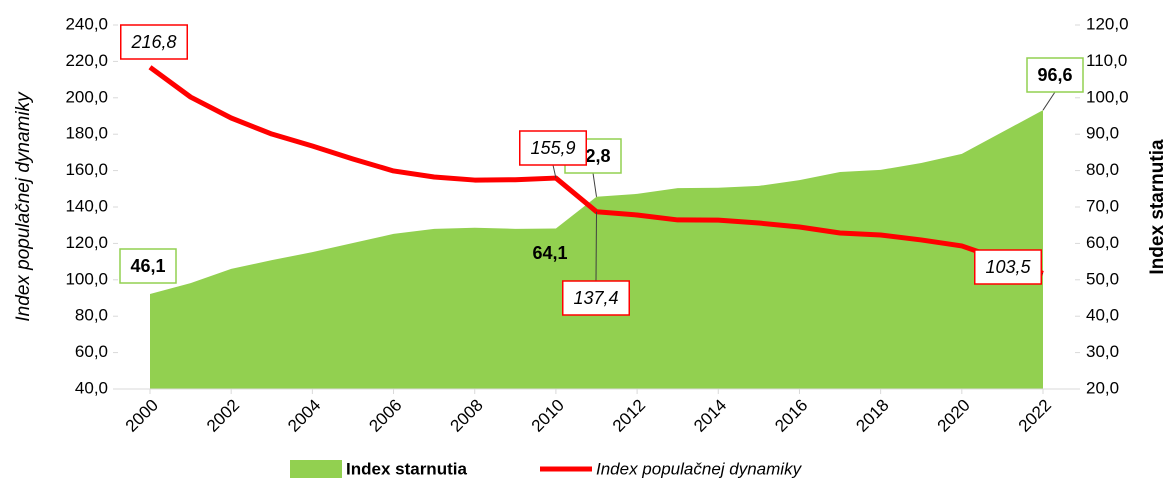 The height and width of the screenshot is (491, 1169). Describe the element at coordinates (1157, 207) in the screenshot. I see `y2-axis-title: Index starnutia` at that location.